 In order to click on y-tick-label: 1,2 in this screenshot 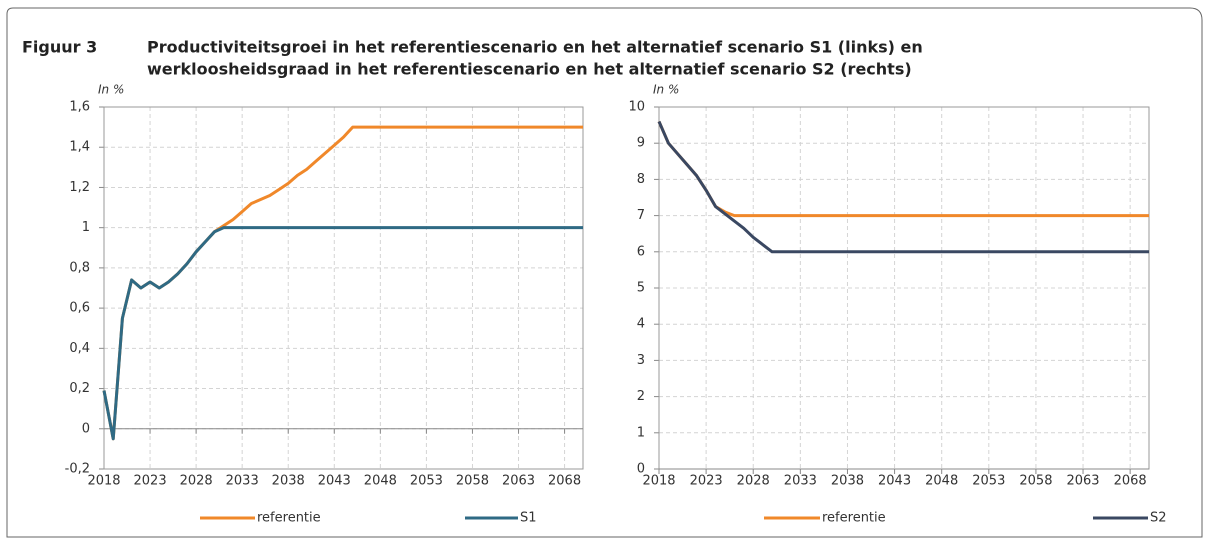, I will do `click(79, 187)`.